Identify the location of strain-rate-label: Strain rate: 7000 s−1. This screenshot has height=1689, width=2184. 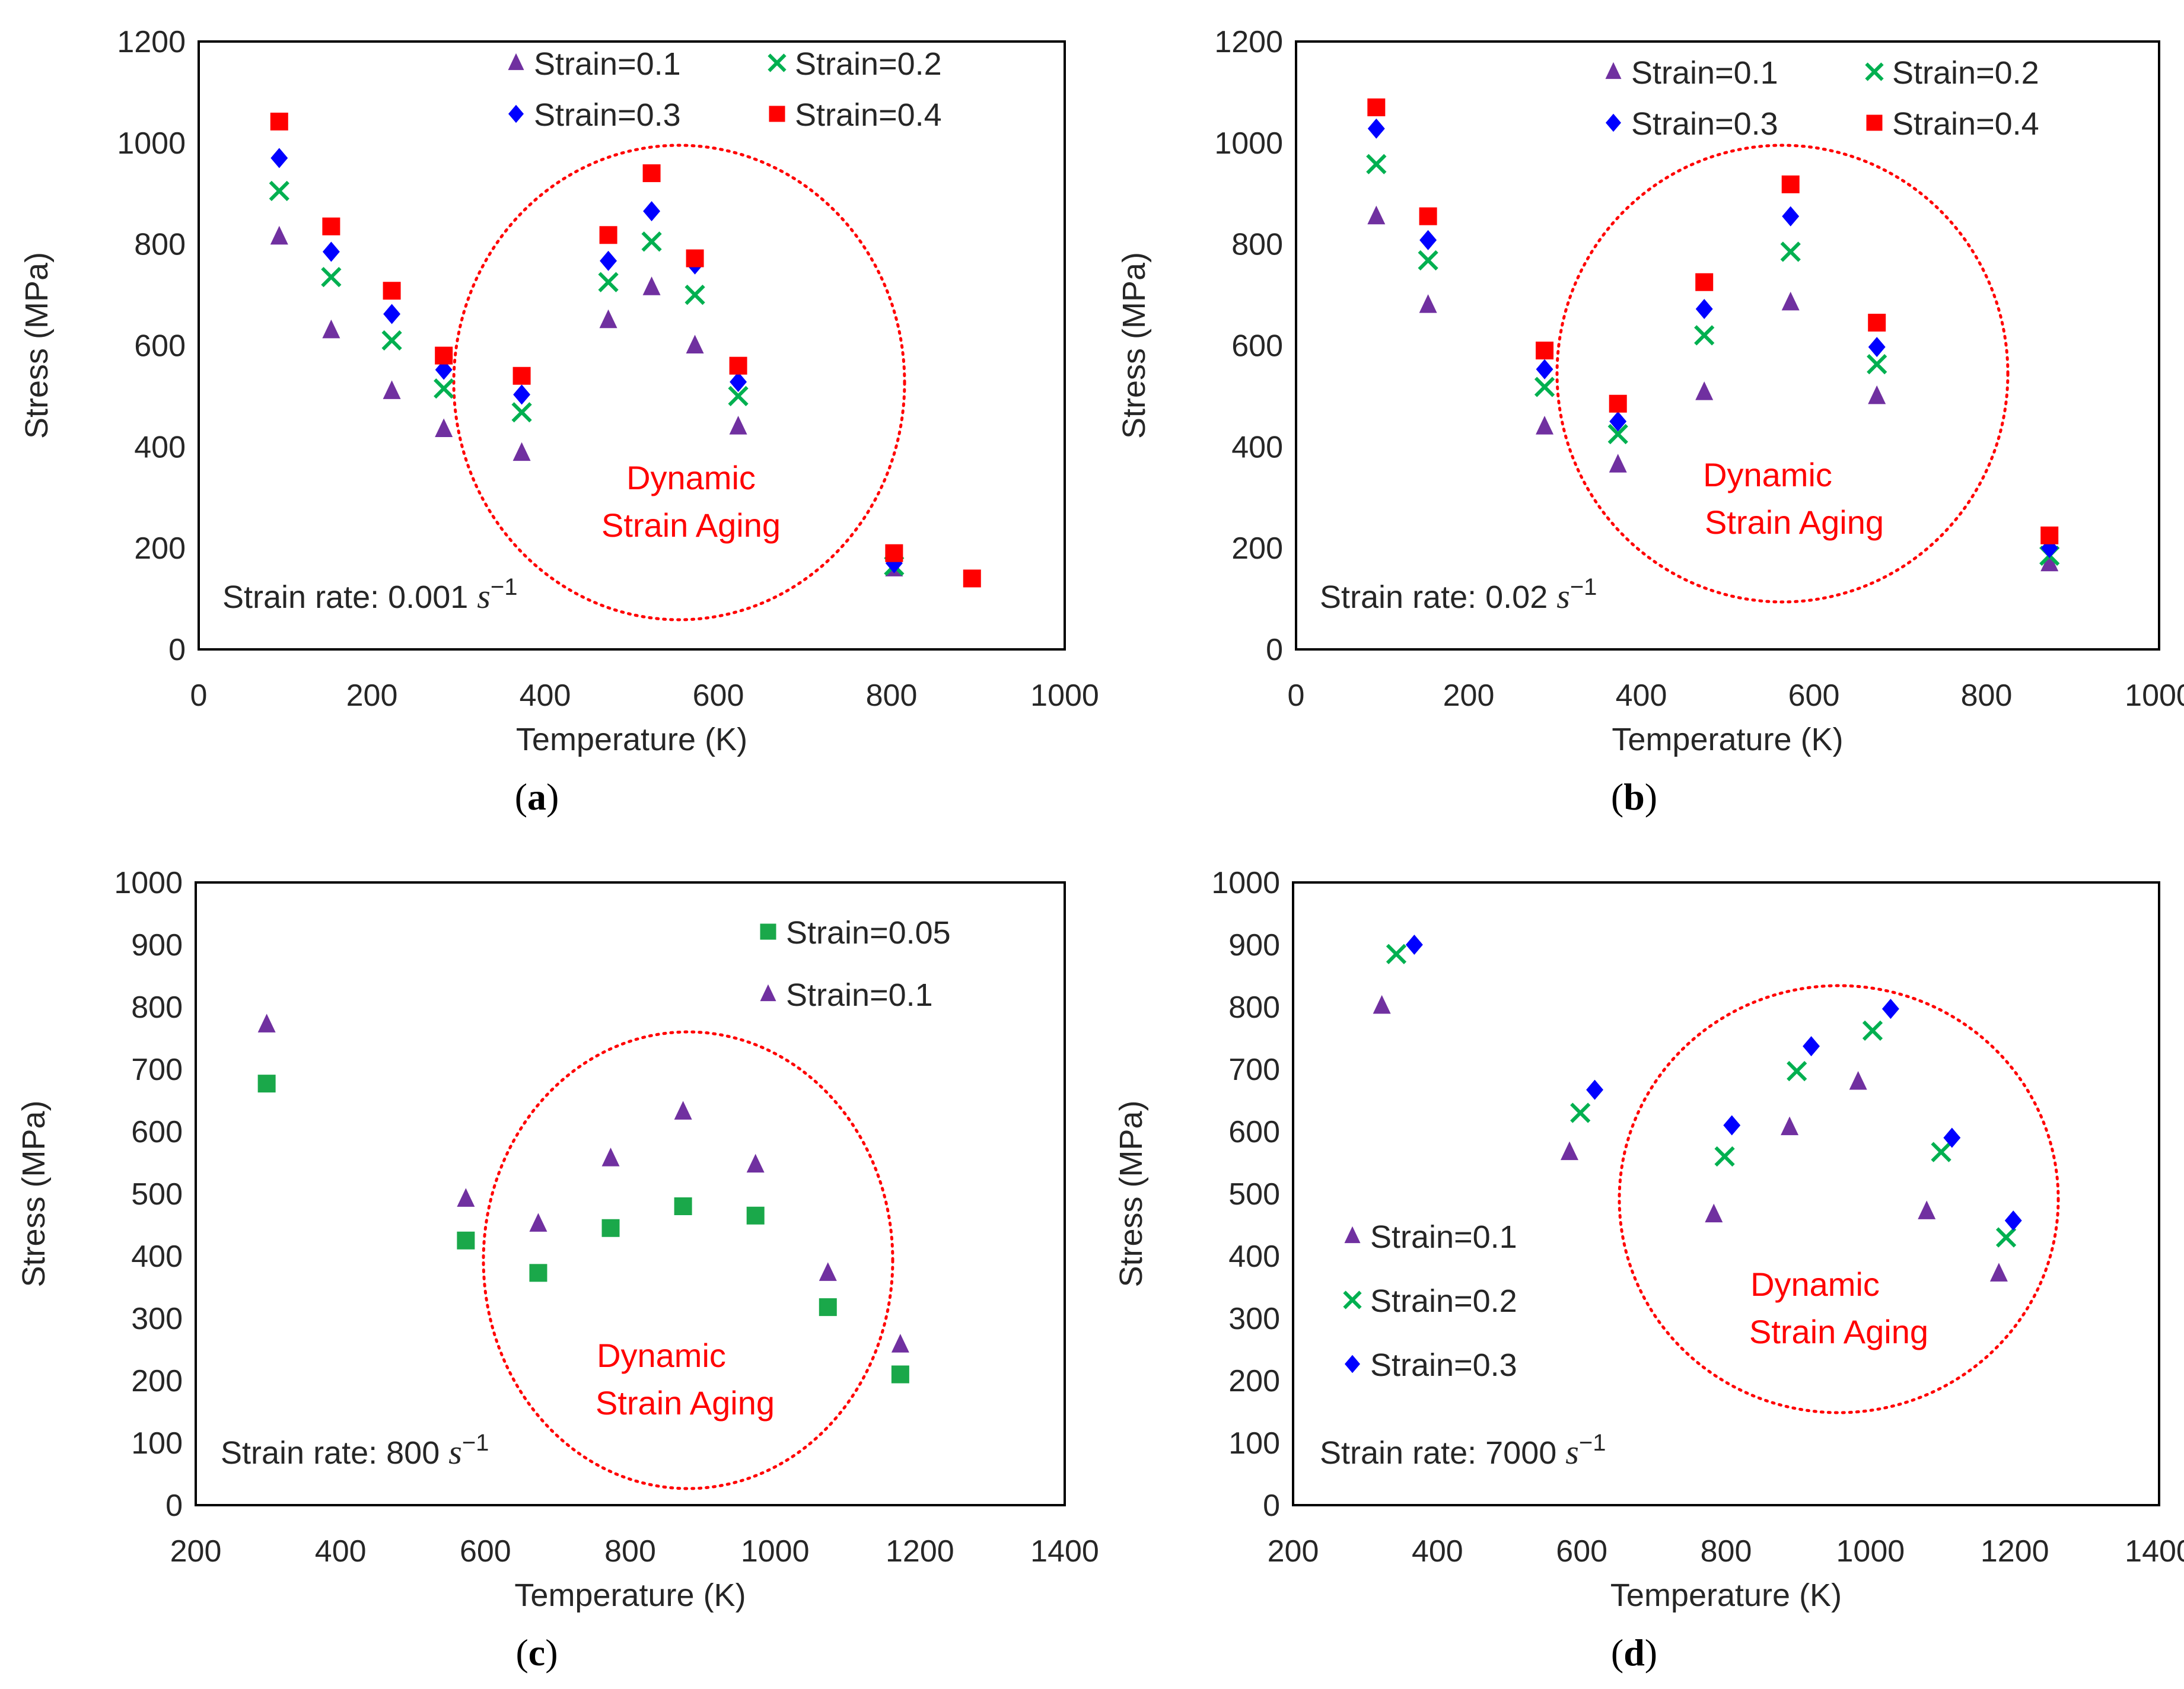
(1463, 1450).